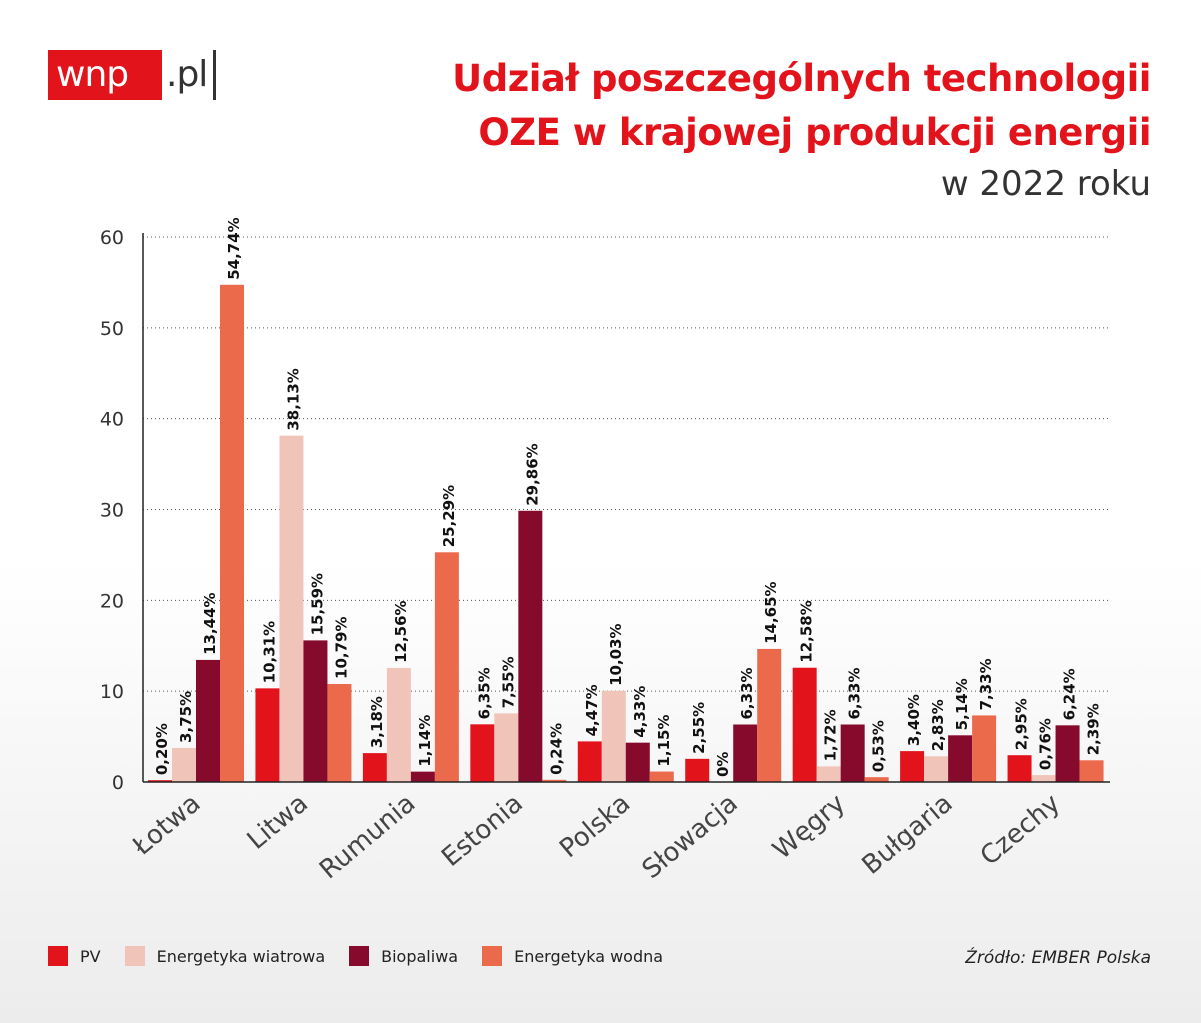 This screenshot has height=1023, width=1201. I want to click on x-tick-label: Węgry, so click(809, 826).